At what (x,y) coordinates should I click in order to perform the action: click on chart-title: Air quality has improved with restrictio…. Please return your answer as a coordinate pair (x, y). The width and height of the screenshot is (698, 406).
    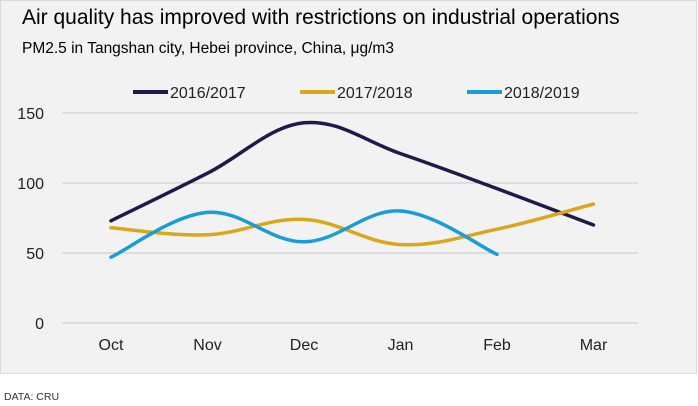
    Looking at the image, I should click on (321, 17).